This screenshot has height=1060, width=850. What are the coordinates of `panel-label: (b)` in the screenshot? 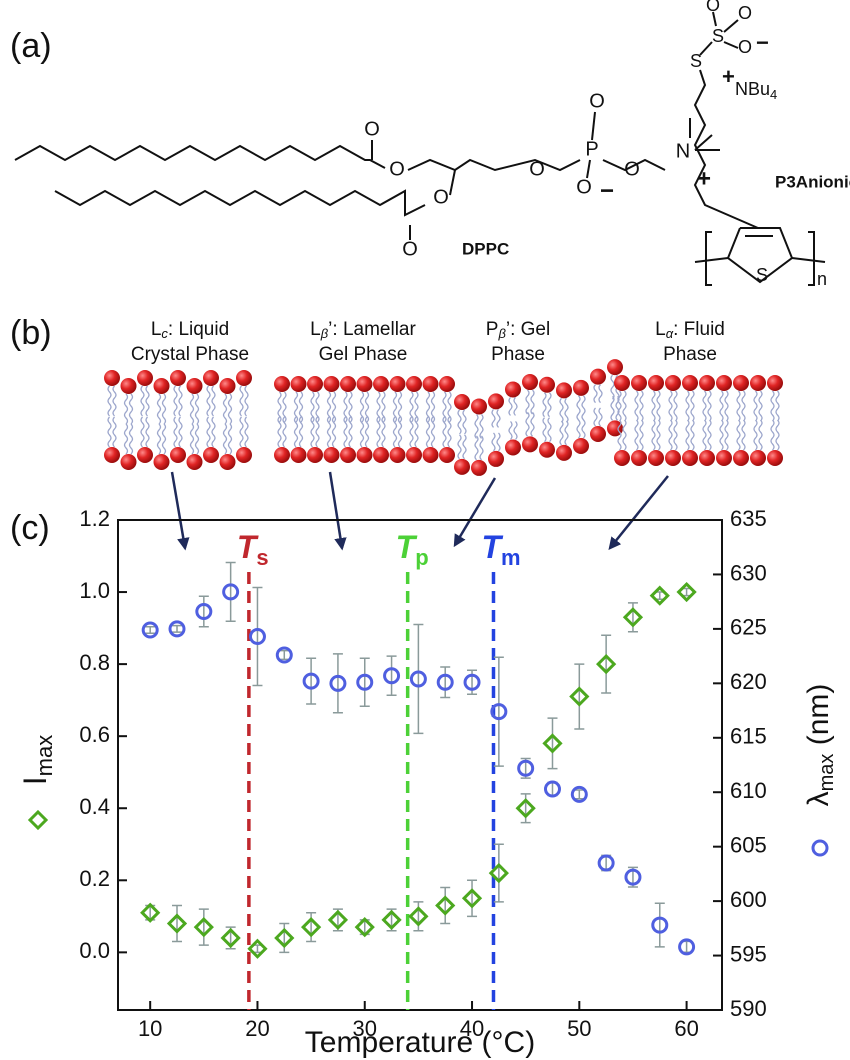 It's located at (31, 333).